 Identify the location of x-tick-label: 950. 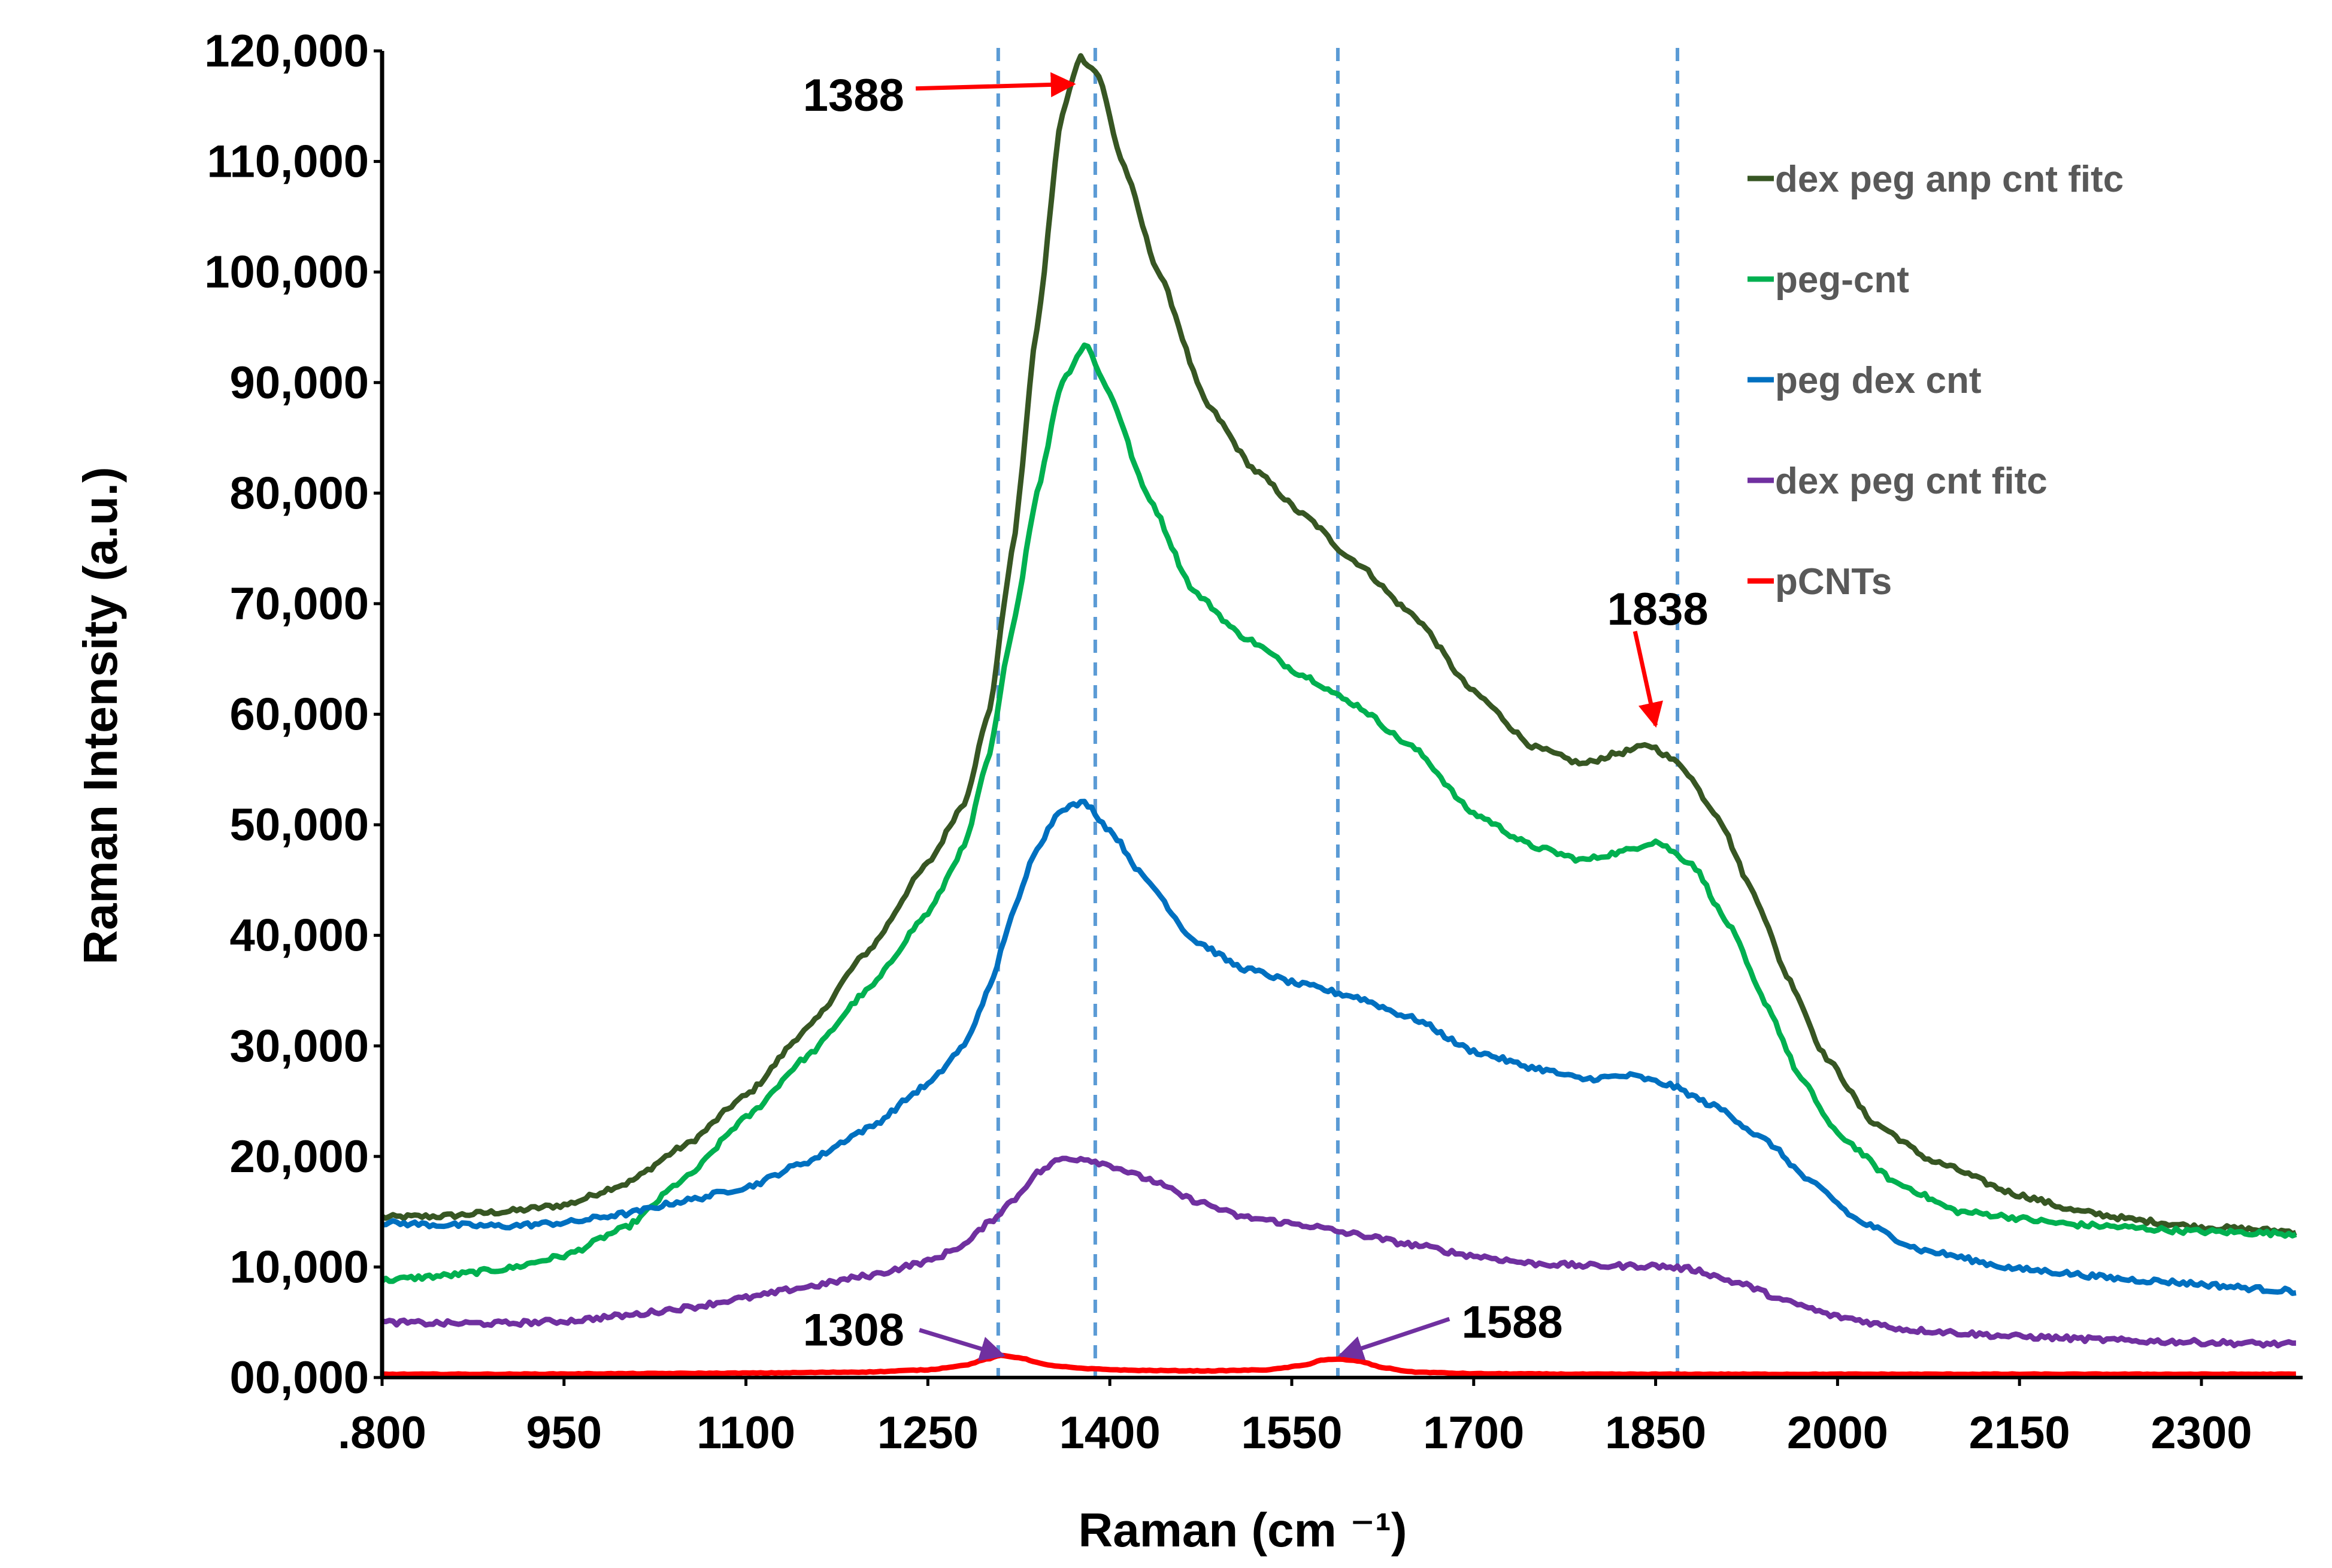
(564, 1432).